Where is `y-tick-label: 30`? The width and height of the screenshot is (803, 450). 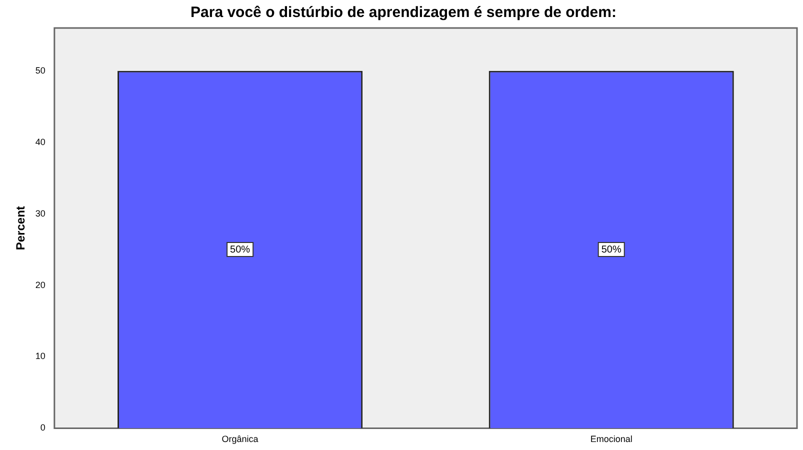 y-tick-label: 30 is located at coordinates (40, 213).